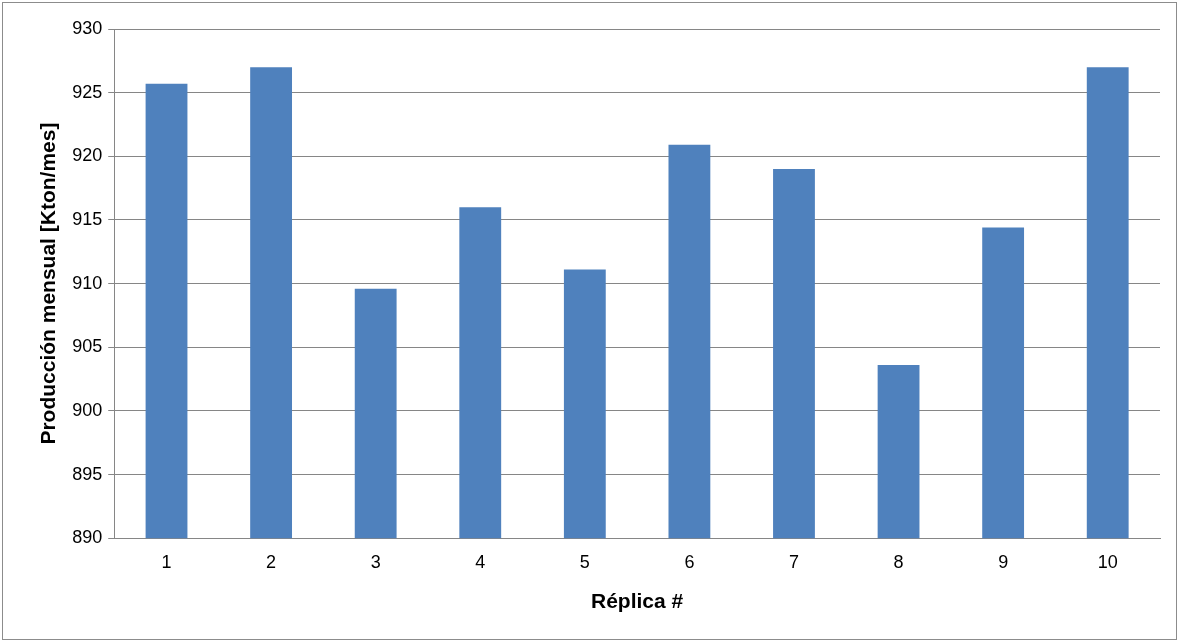  What do you see at coordinates (1003, 561) in the screenshot?
I see `x-tick-label: 9` at bounding box center [1003, 561].